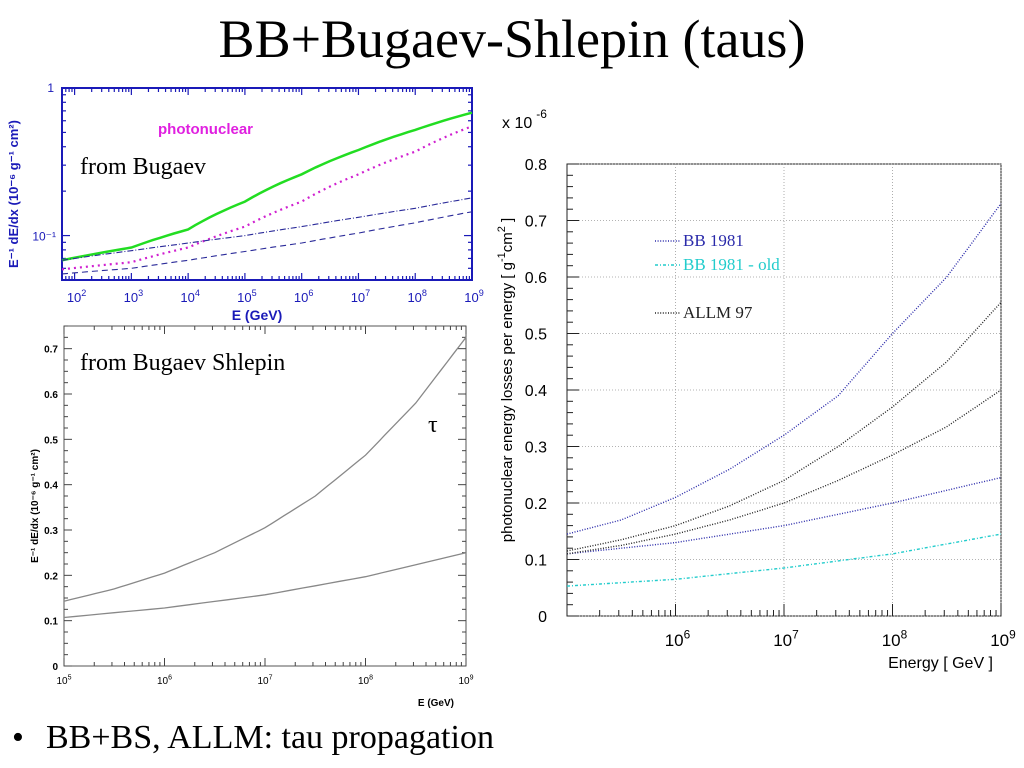 The image size is (1024, 768). Describe the element at coordinates (541, 114) in the screenshot. I see `exponent-power: -6` at that location.